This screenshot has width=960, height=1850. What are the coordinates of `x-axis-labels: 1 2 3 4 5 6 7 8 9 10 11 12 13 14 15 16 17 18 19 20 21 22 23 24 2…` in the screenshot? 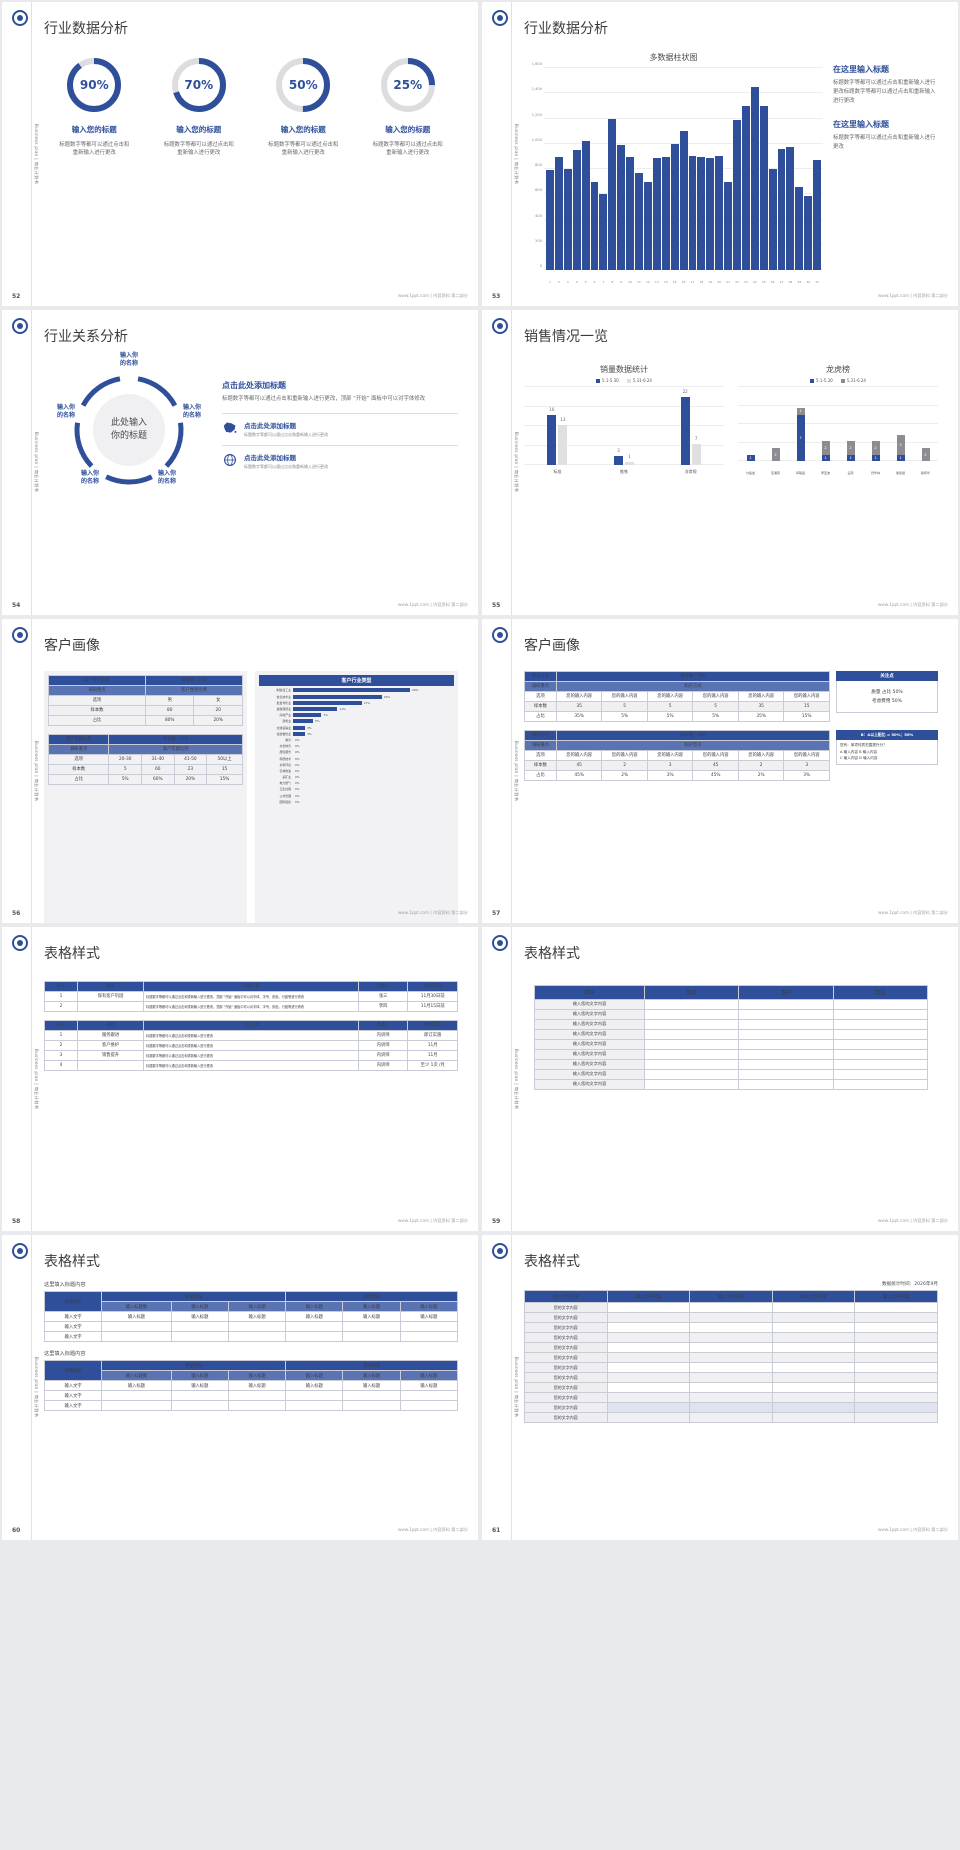 It's located at (683, 282).